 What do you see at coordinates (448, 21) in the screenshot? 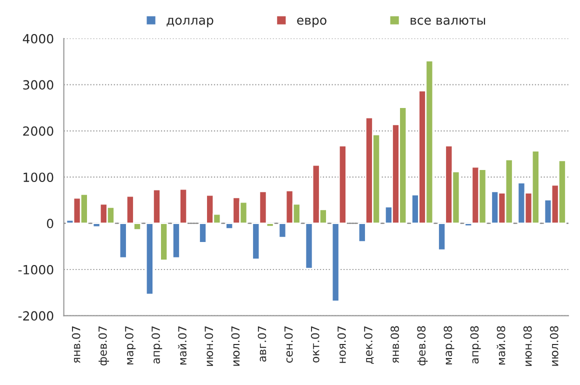
I see `legend-label: все валюты` at bounding box center [448, 21].